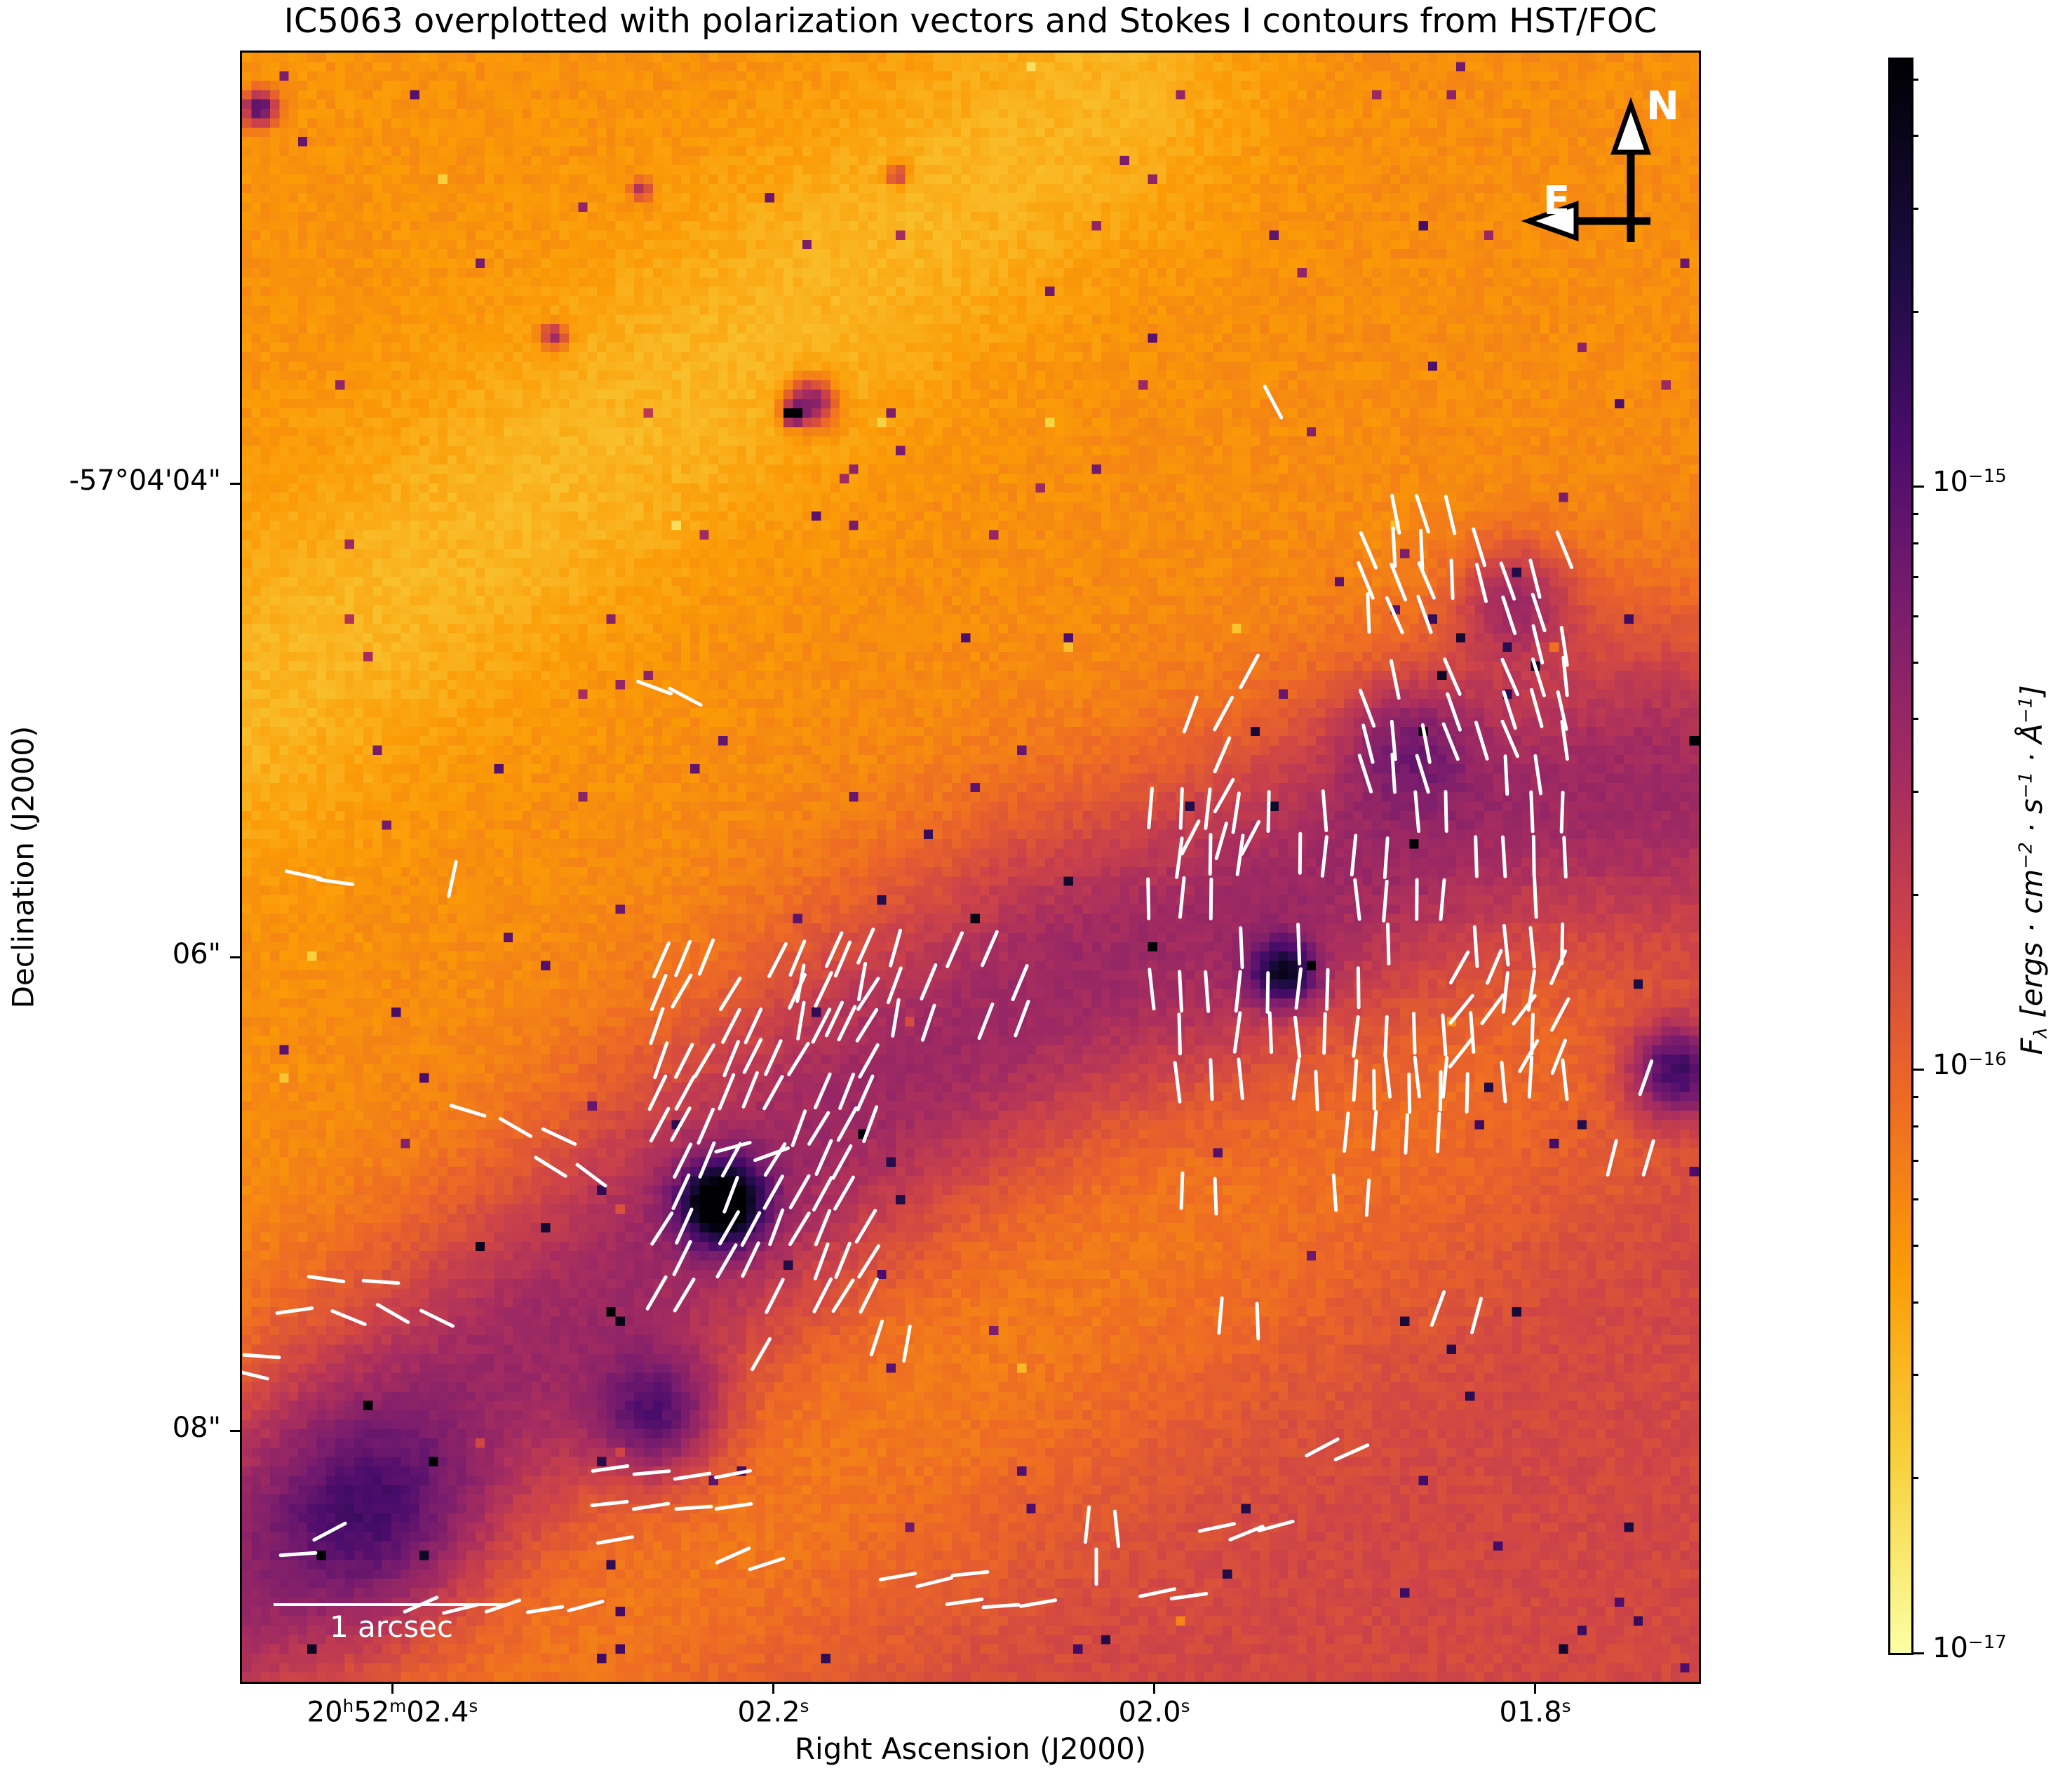 This screenshot has width=2072, height=1780. I want to click on x-tick-unit-sup: s, so click(804, 1706).